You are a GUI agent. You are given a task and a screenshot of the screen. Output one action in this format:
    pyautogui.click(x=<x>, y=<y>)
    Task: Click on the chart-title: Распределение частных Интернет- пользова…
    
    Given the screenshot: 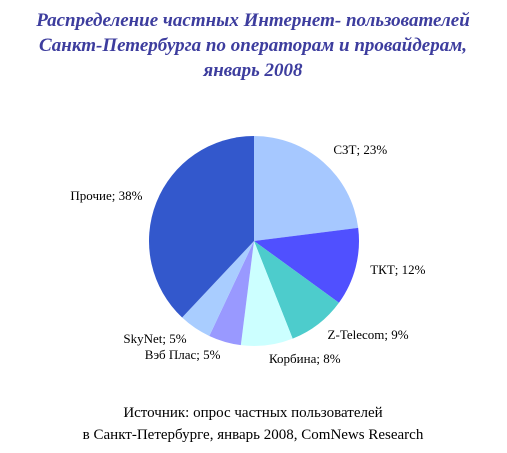 What is the action you would take?
    pyautogui.click(x=252, y=20)
    